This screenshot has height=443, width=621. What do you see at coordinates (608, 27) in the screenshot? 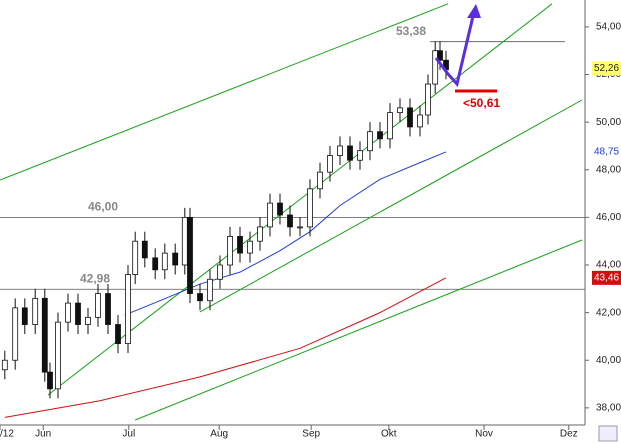
I see `y-tick-label: 54,00` at bounding box center [608, 27].